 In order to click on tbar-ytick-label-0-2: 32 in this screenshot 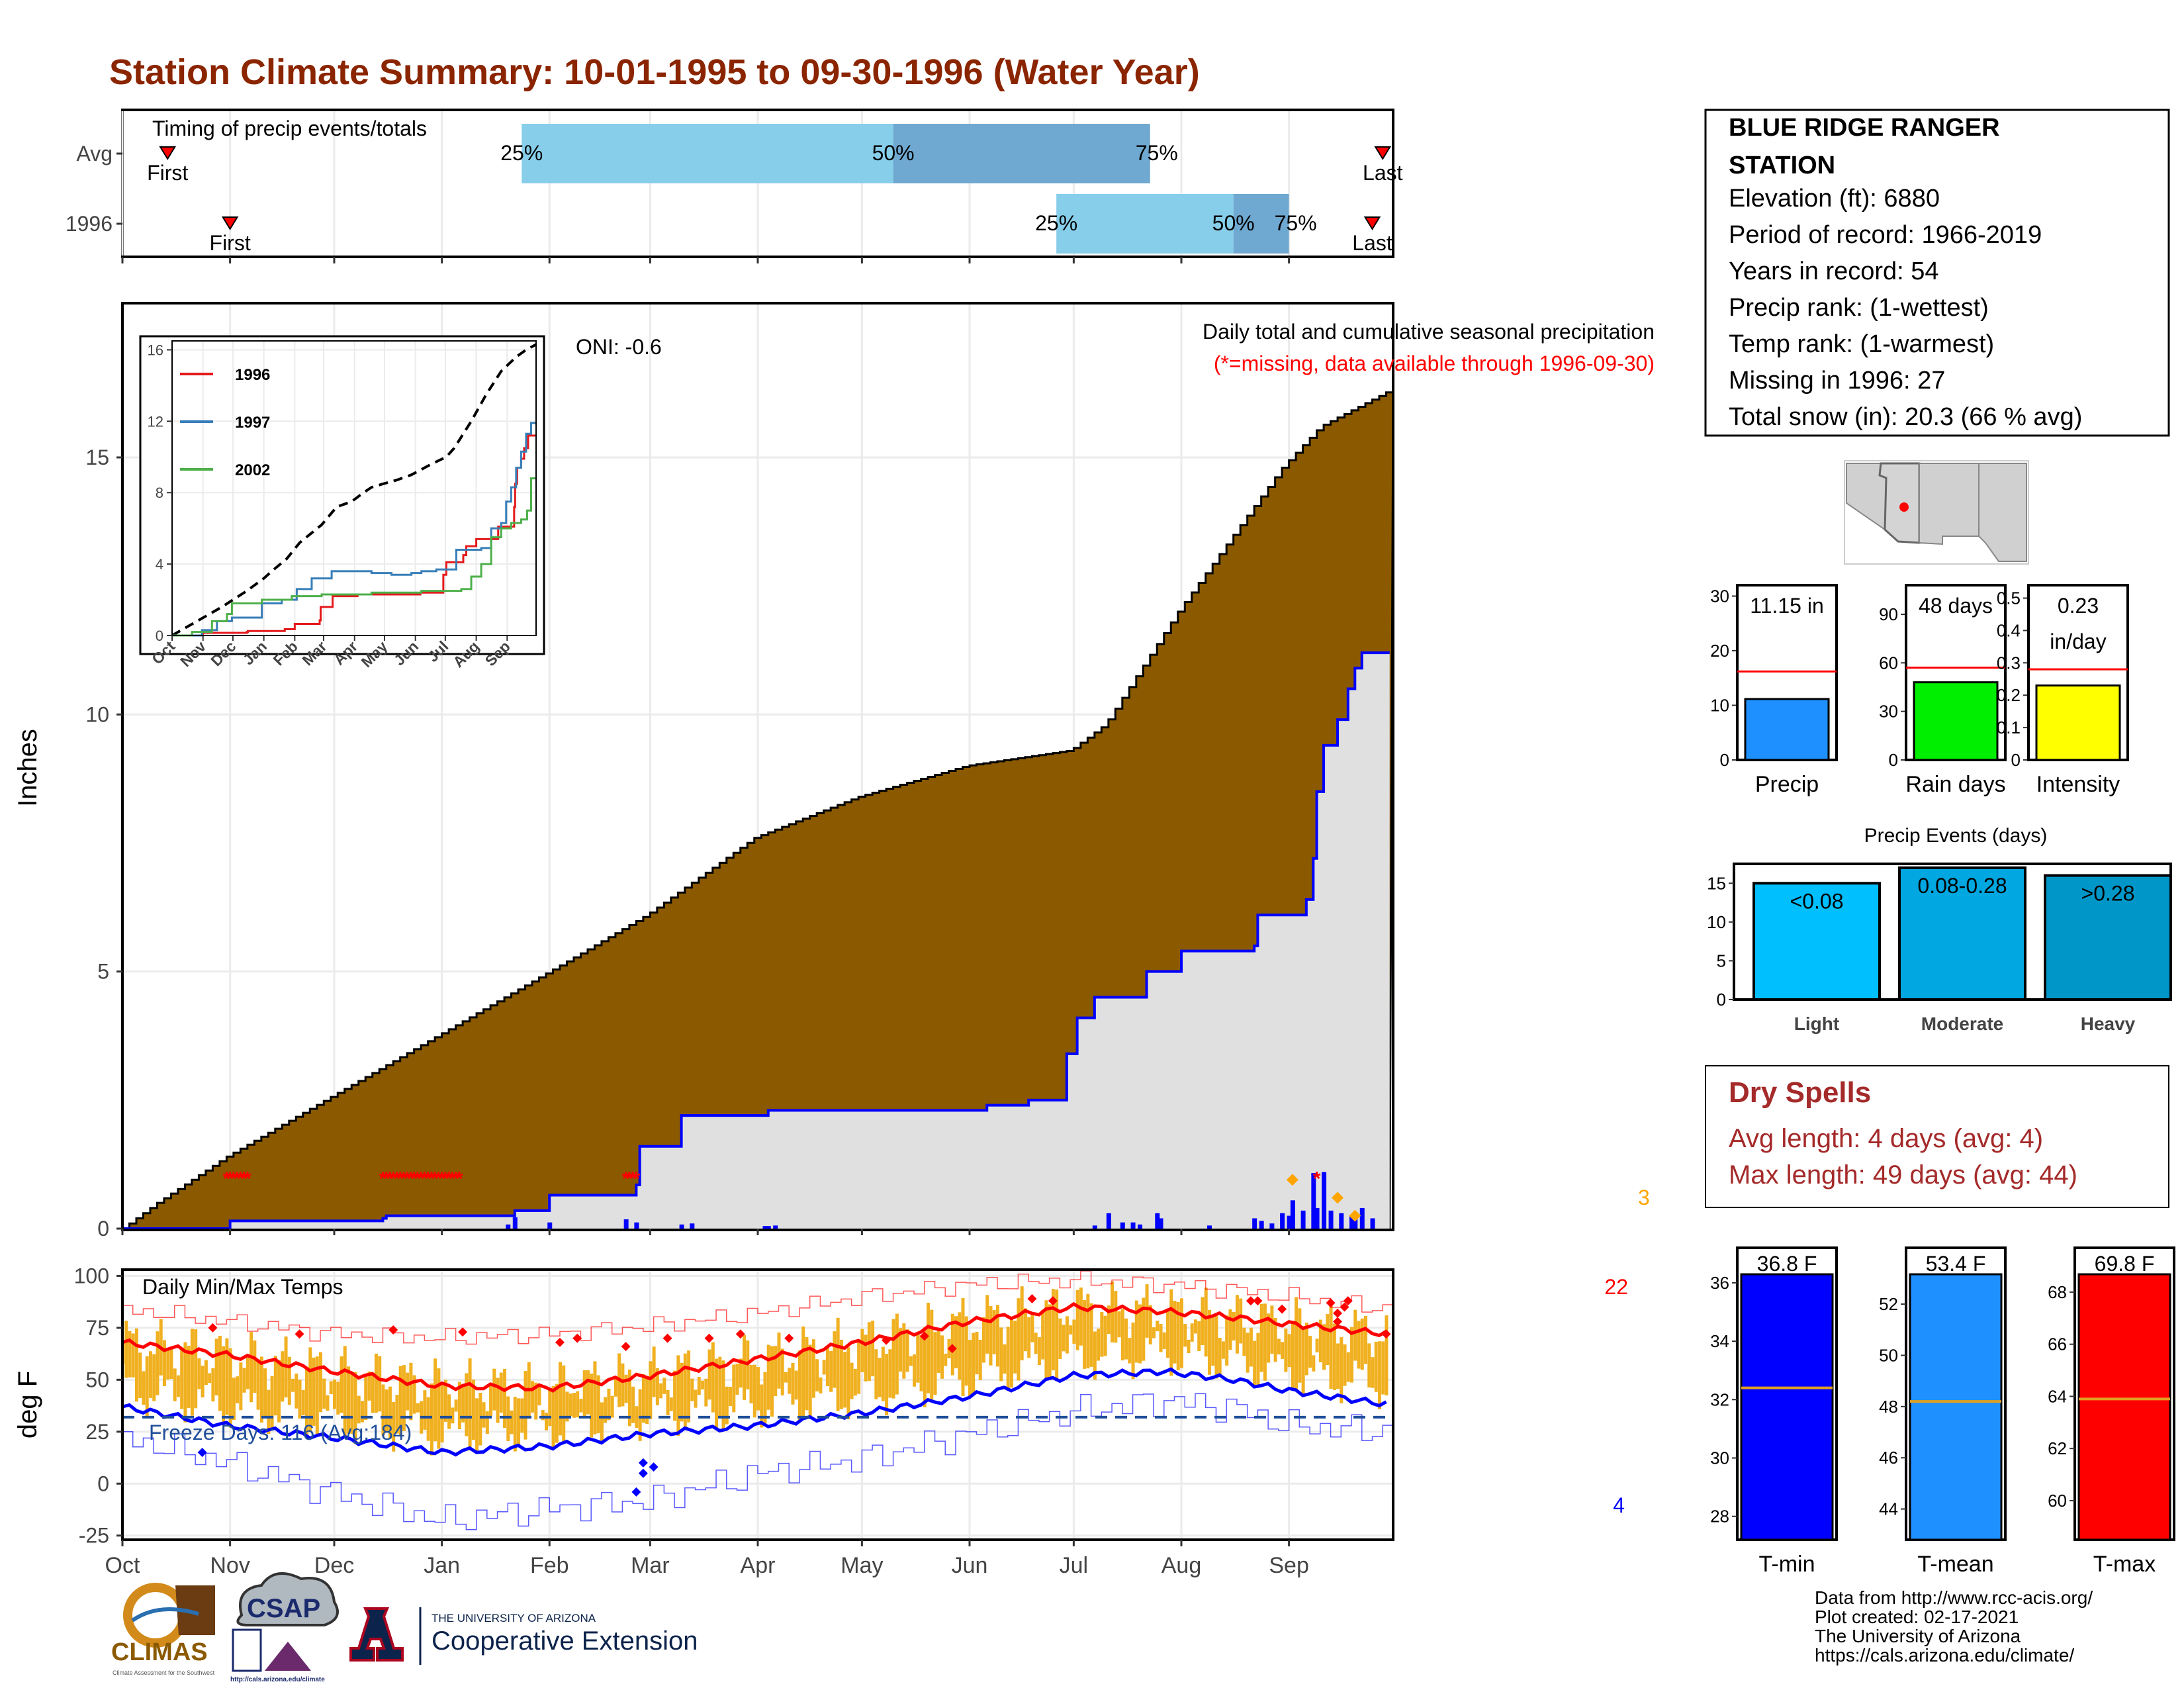, I will do `click(1720, 1399)`.